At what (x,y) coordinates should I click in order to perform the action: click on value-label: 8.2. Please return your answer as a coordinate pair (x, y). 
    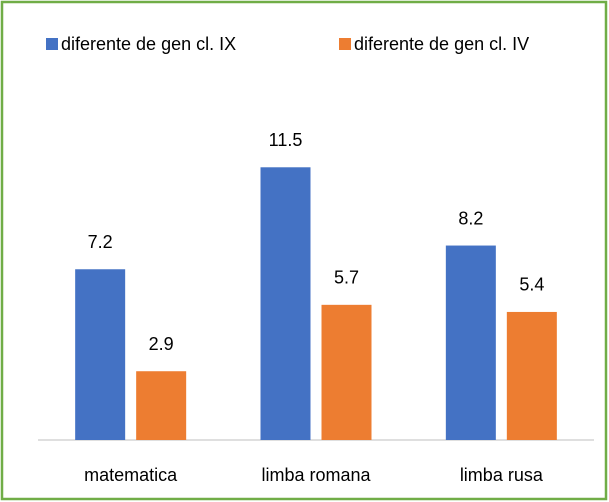
    Looking at the image, I should click on (470, 218).